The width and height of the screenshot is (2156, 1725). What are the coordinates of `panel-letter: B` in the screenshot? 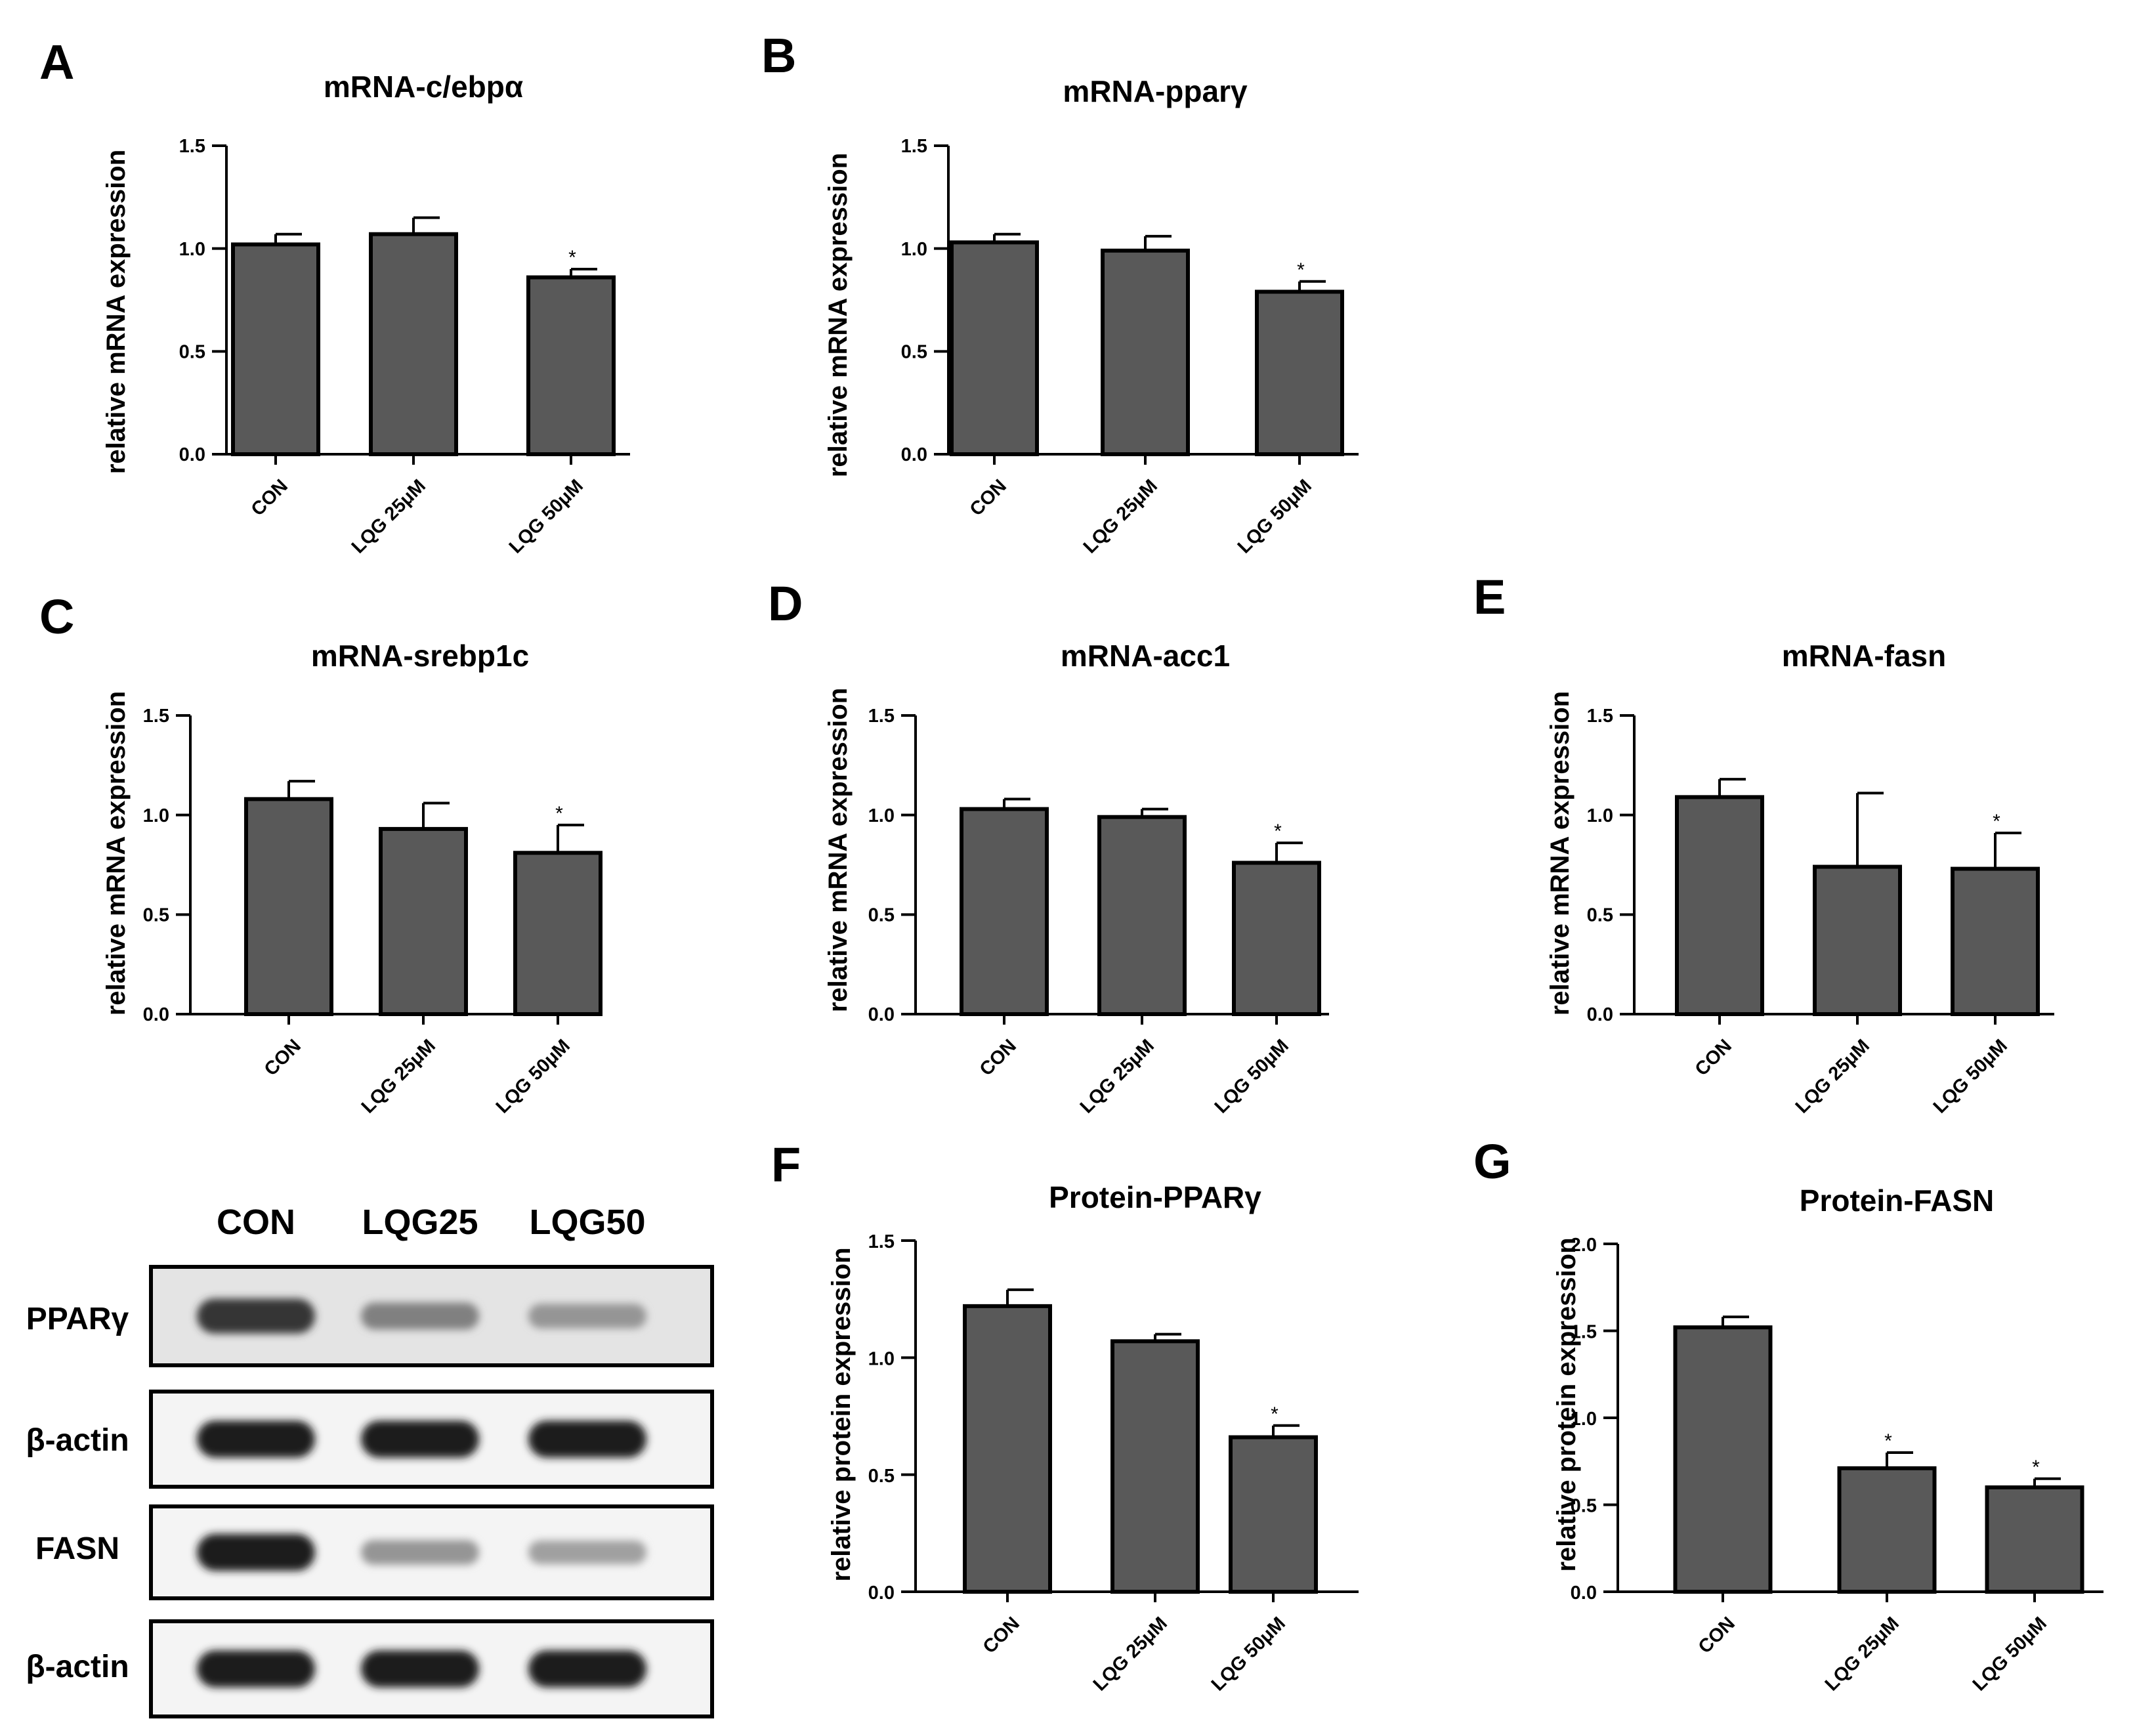 It's located at (779, 55).